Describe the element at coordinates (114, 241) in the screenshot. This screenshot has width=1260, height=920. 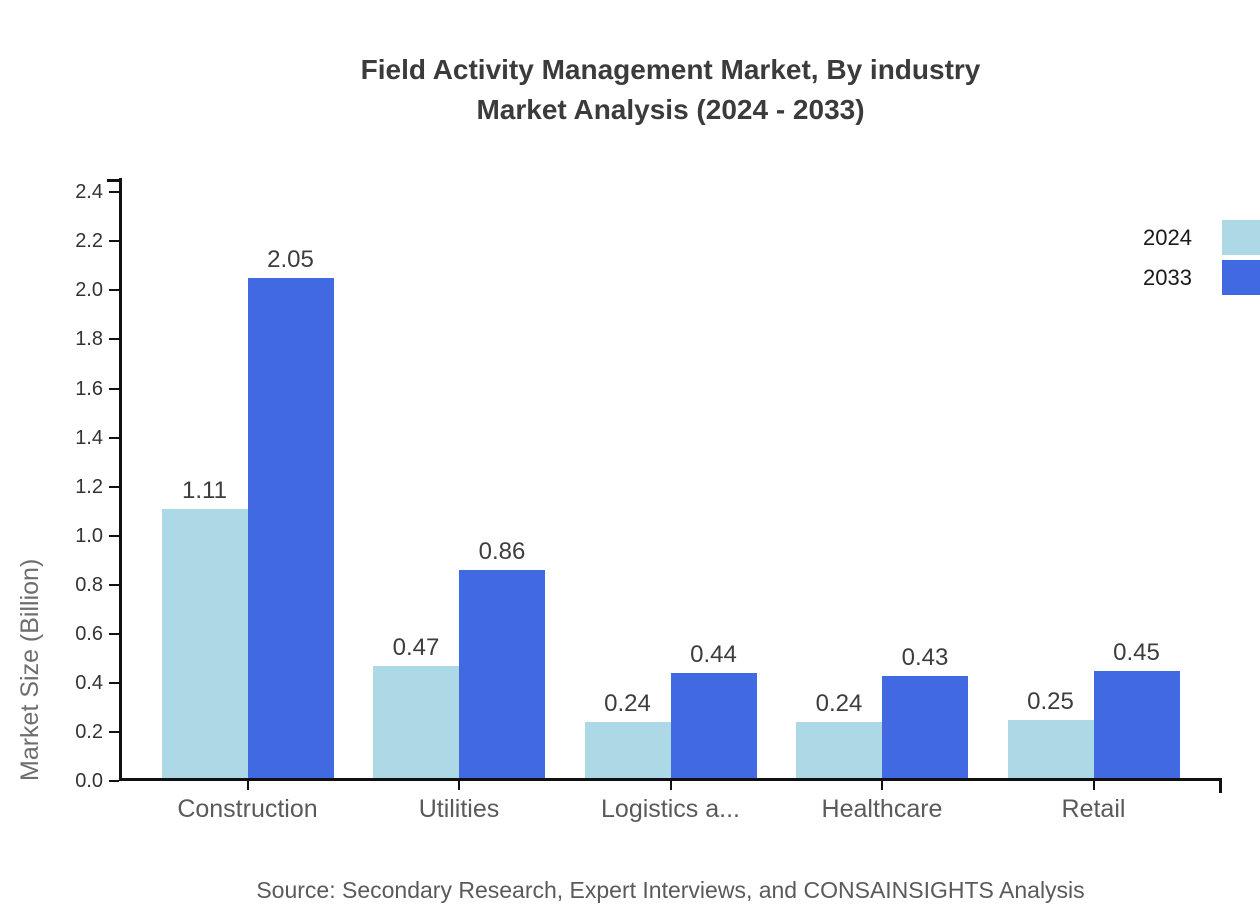
I see `y-tick-mark-2.2` at that location.